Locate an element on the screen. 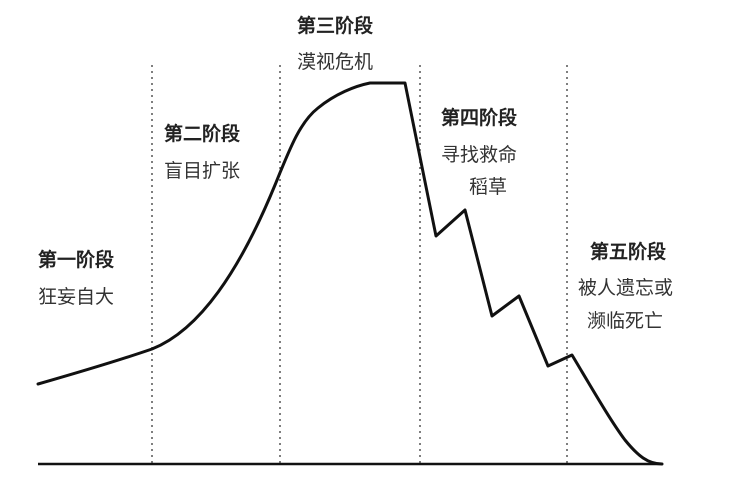 This screenshot has height=482, width=730. stage-1: 第一阶段 狂妄自大 is located at coordinates (76, 278).